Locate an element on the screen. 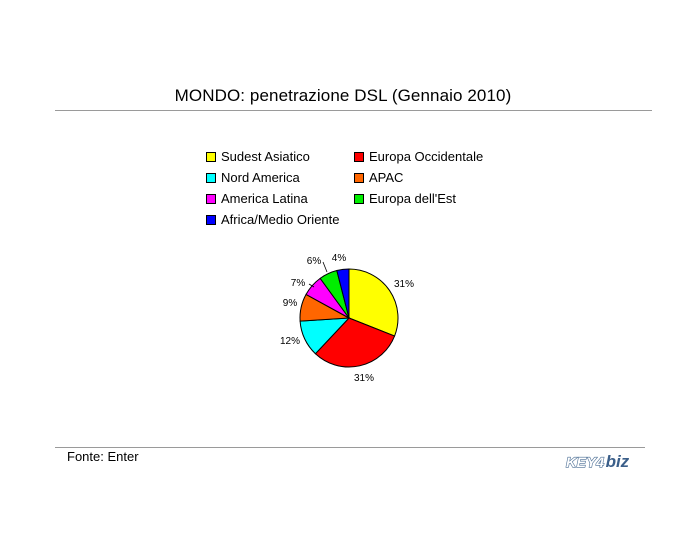  logo-key-text: KEY4 is located at coordinates (585, 461).